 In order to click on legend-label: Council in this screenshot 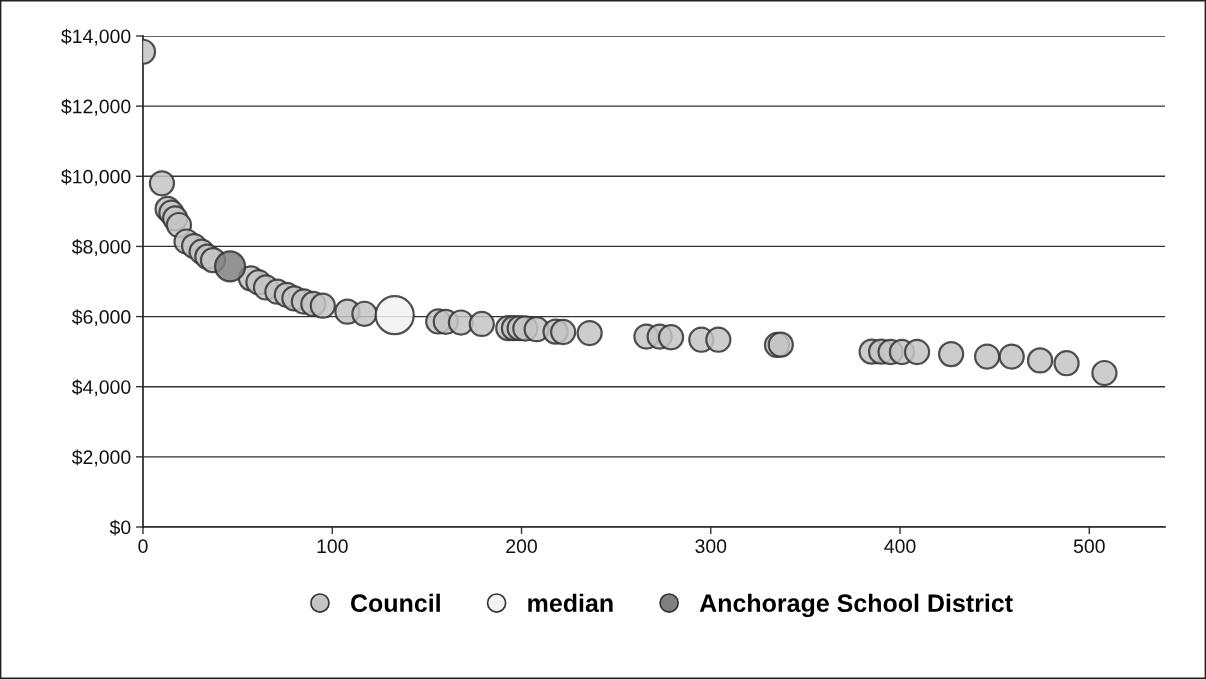, I will do `click(395, 603)`.